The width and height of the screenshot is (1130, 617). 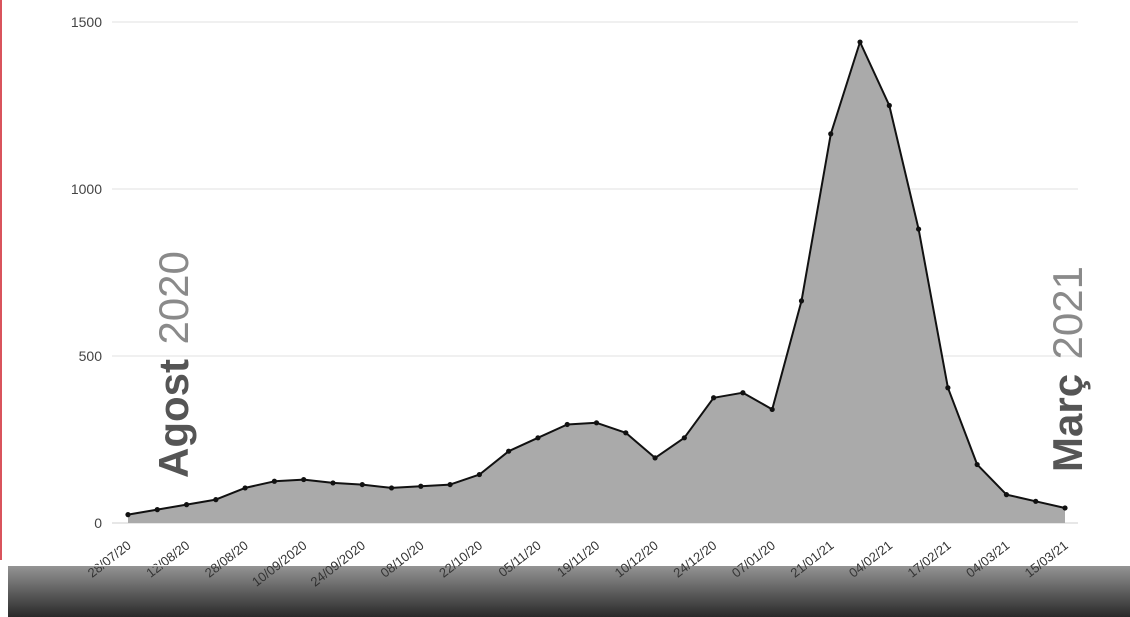 What do you see at coordinates (1067, 423) in the screenshot?
I see `annotation-month: Març` at bounding box center [1067, 423].